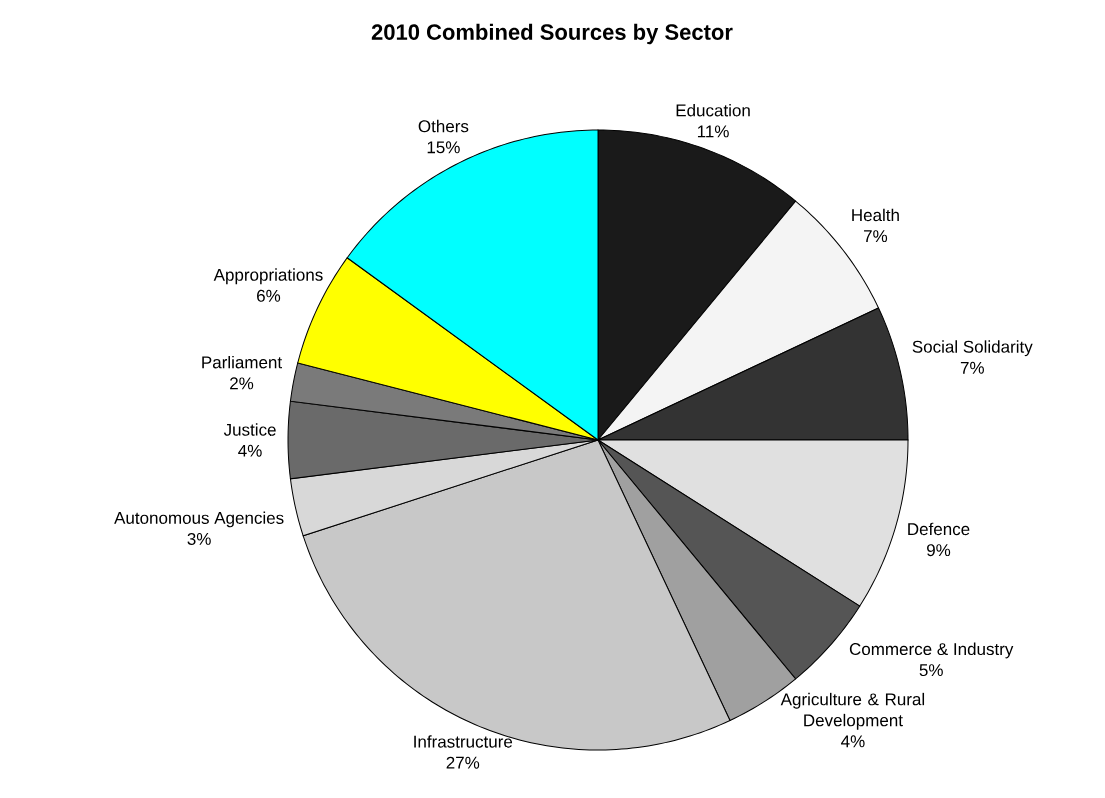  I want to click on slice-label: Appropriations, so click(268, 276).